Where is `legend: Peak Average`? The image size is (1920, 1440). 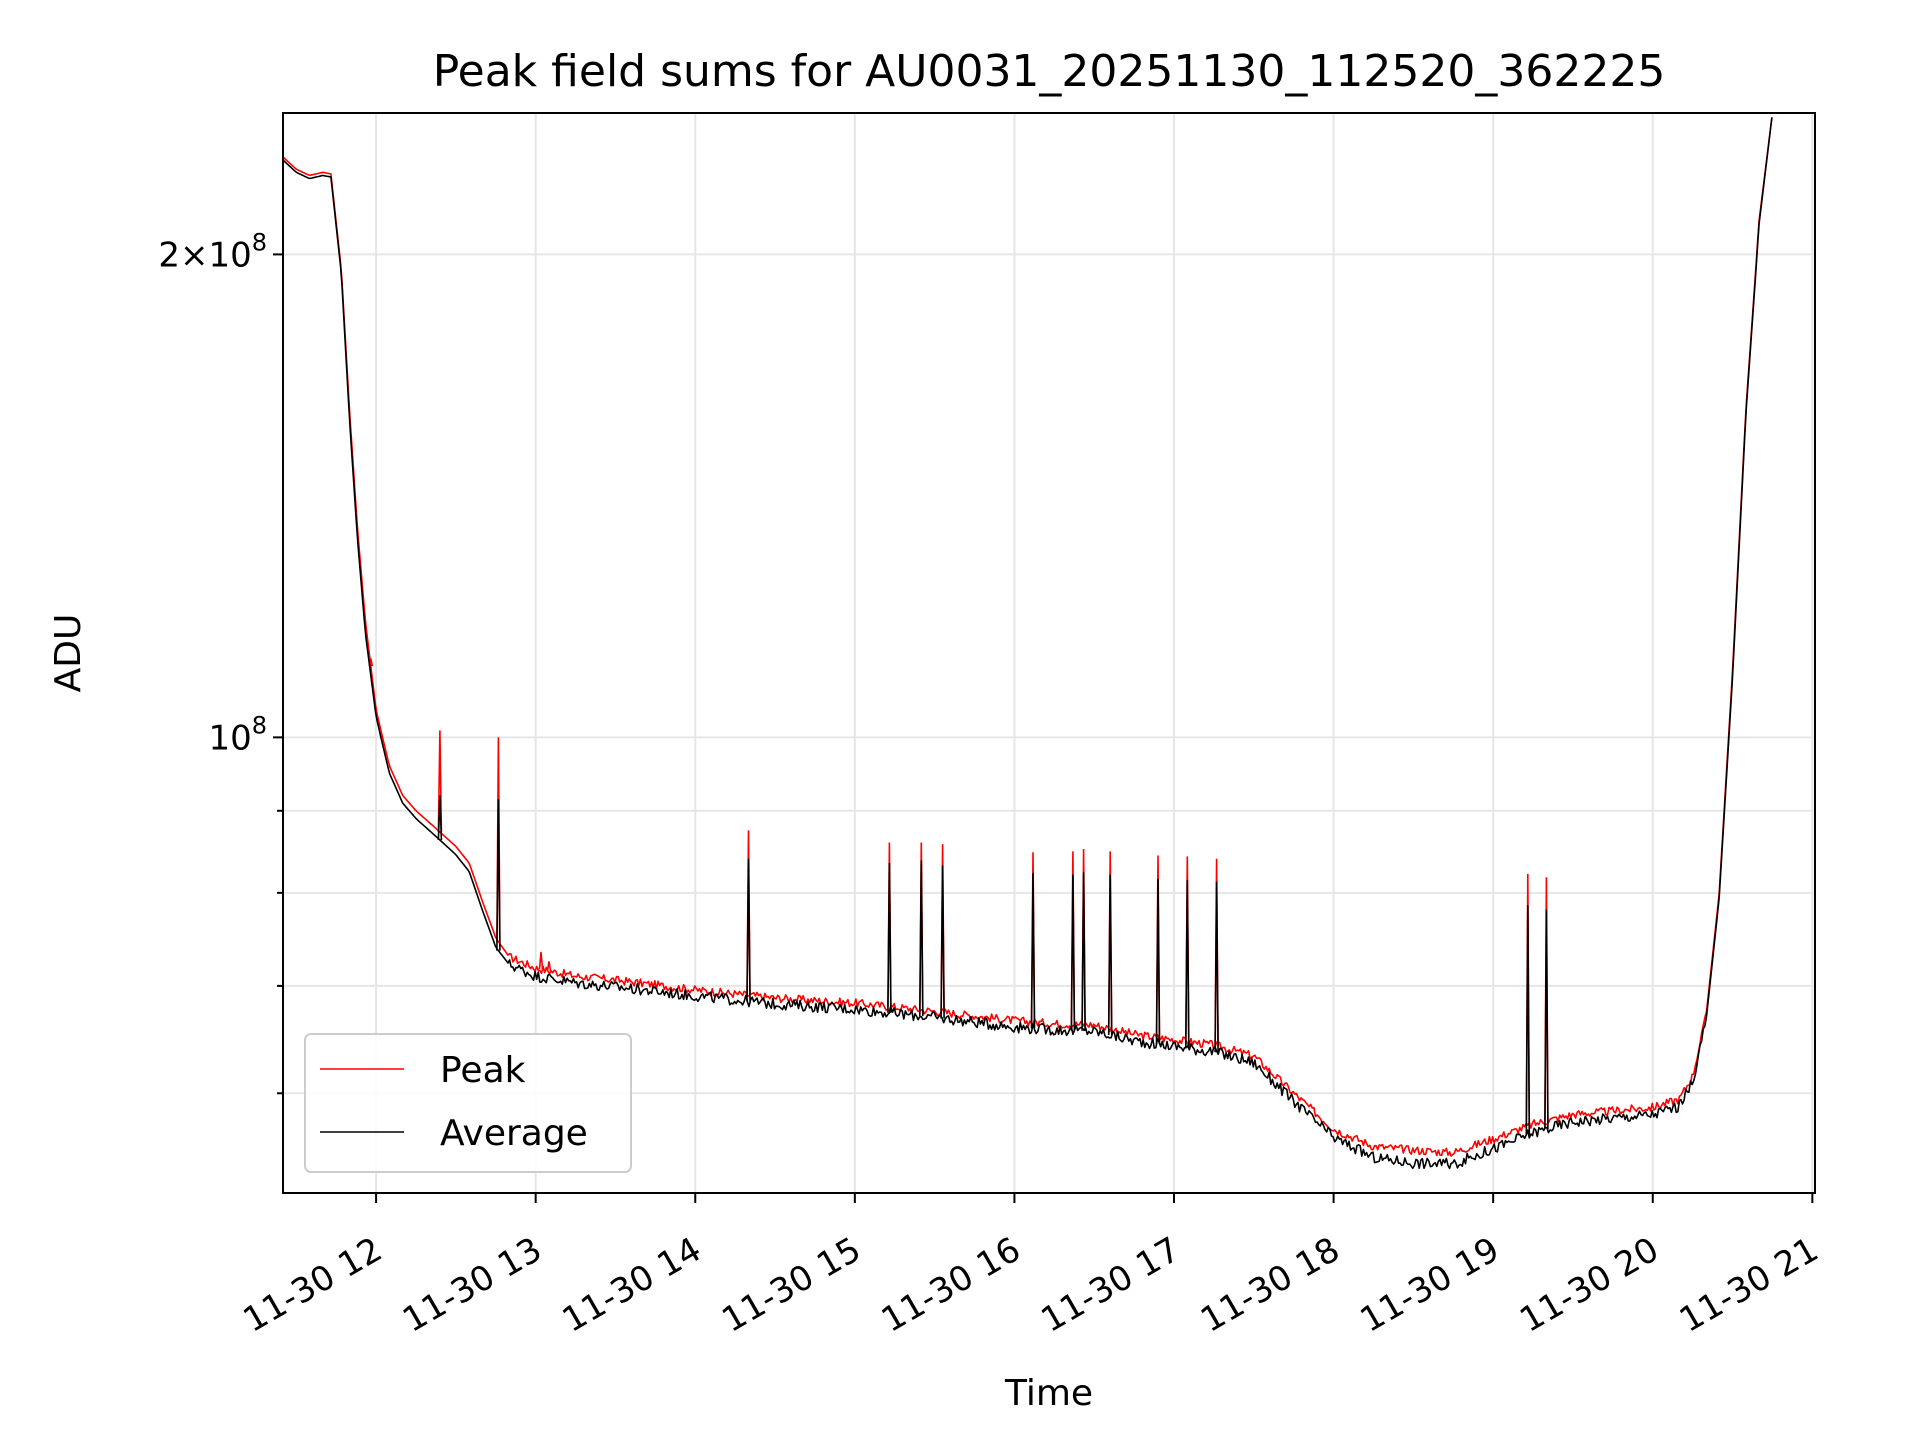
legend: Peak Average is located at coordinates (468, 1103).